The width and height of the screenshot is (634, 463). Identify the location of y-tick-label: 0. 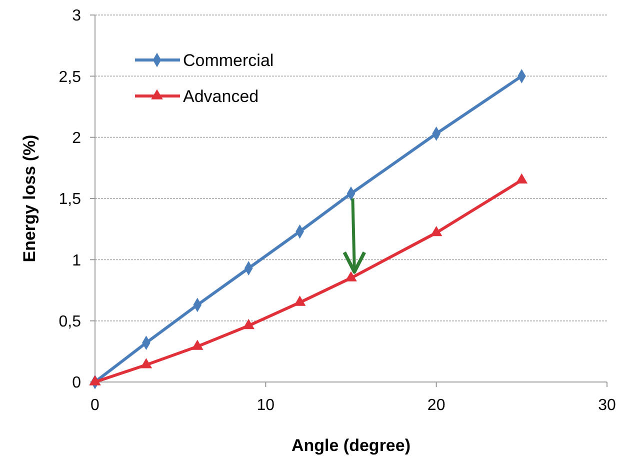
(77, 383).